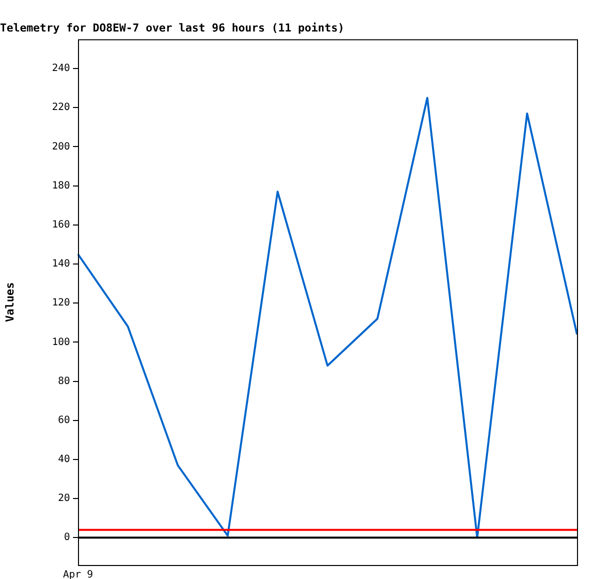 This screenshot has width=597, height=579. What do you see at coordinates (61, 264) in the screenshot?
I see `y-tick-label: 140` at bounding box center [61, 264].